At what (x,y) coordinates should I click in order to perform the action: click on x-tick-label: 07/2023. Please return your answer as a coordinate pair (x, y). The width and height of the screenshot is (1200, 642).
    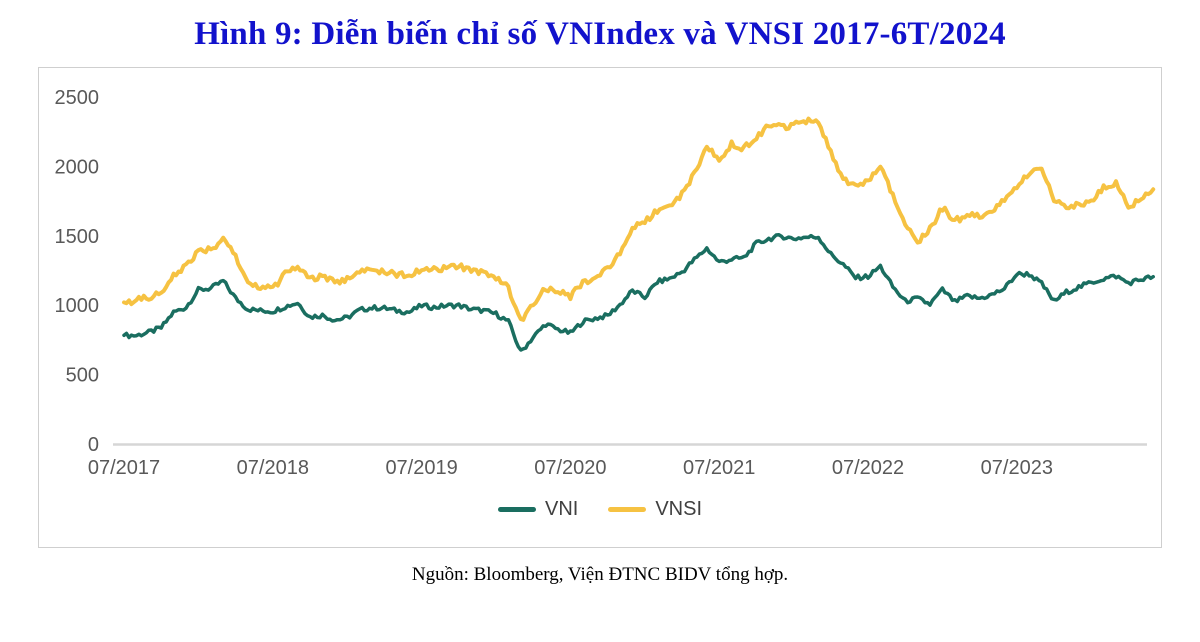
    Looking at the image, I should click on (1017, 468).